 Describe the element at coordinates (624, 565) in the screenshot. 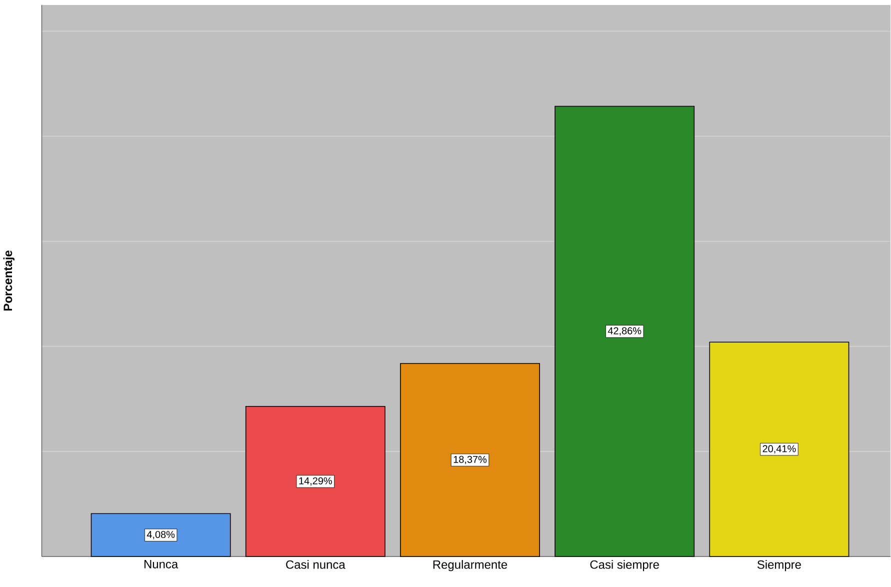

I see `x-tick-label: Casi siempre` at that location.